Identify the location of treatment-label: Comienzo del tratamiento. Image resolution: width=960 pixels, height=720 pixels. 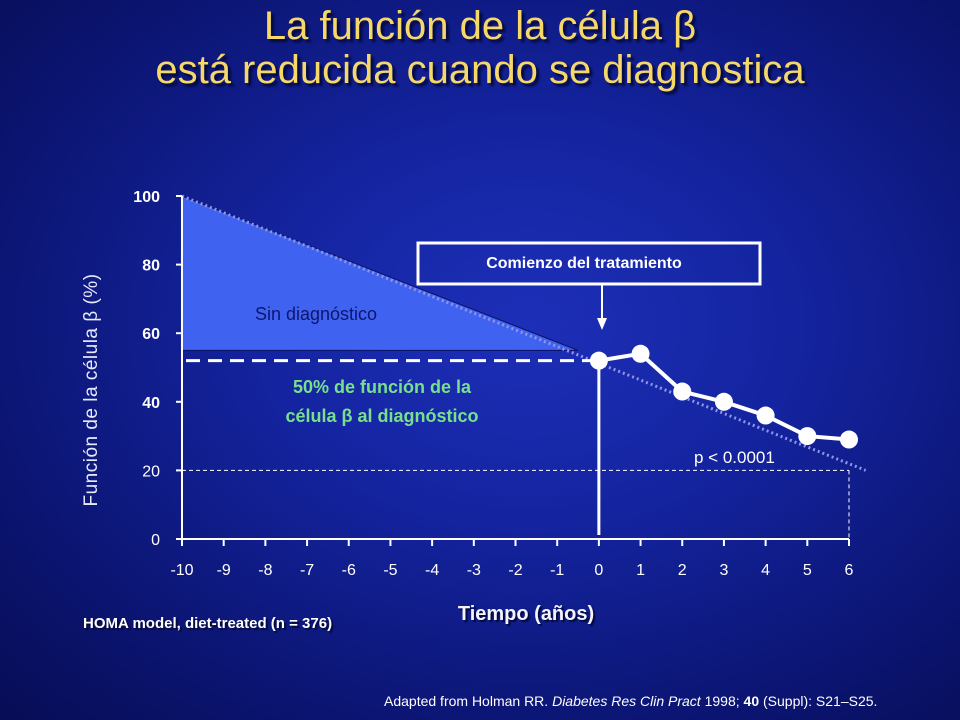
(584, 263).